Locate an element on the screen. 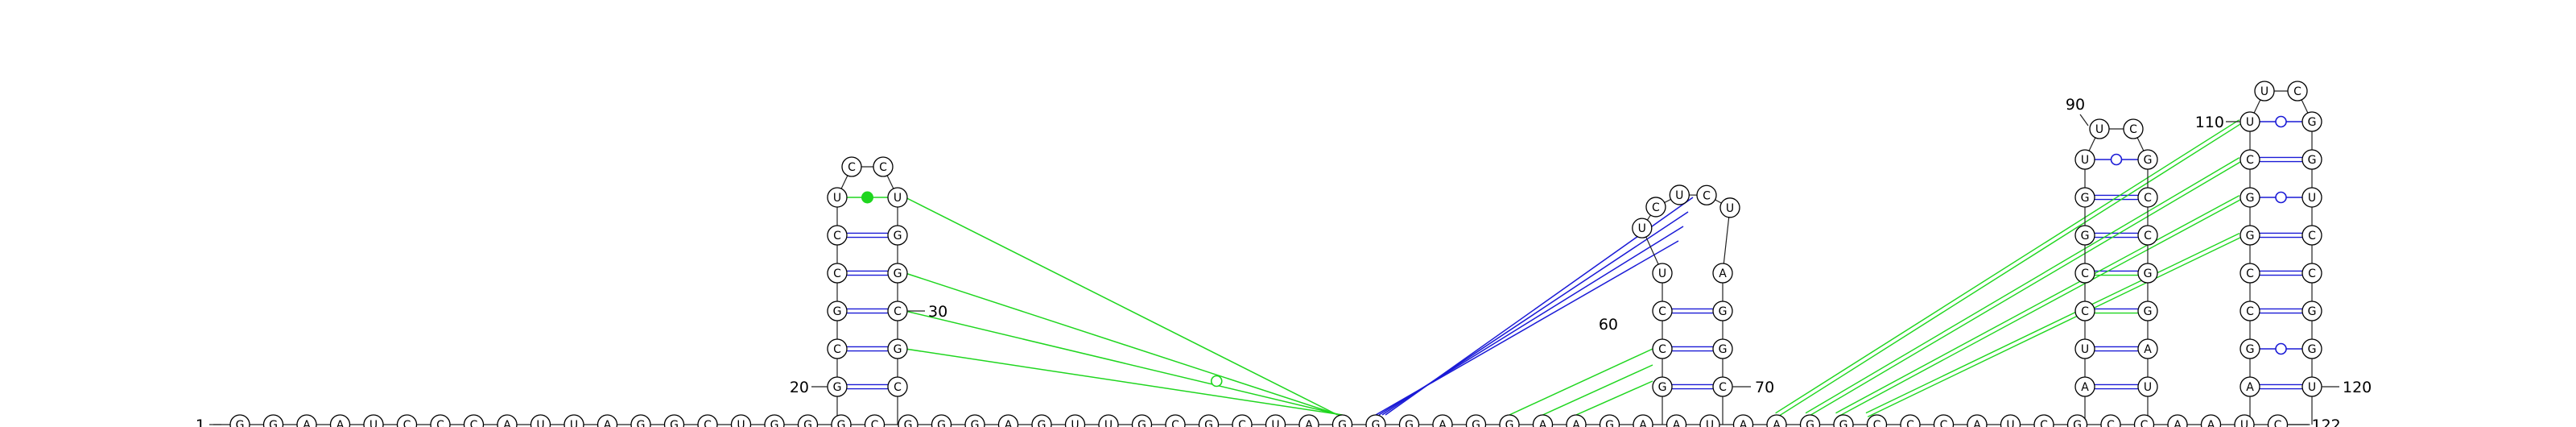  position-label: 1 is located at coordinates (200, 422).